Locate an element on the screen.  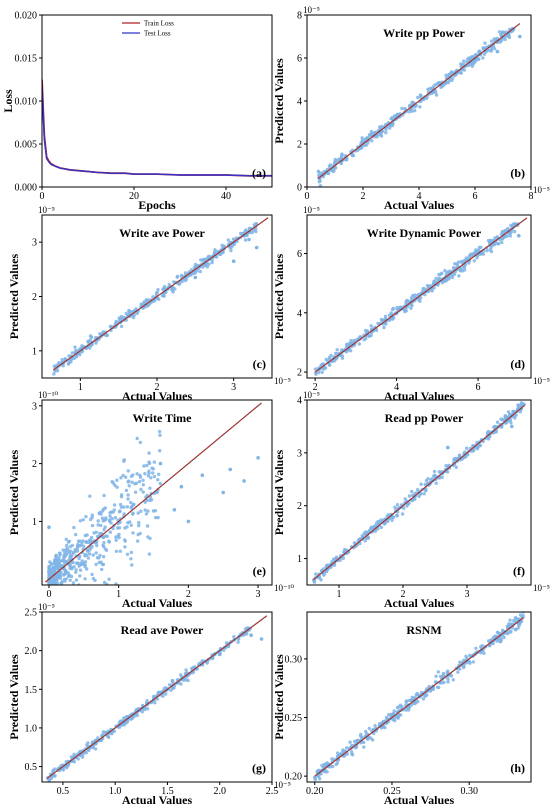
y-multiplier: 10⁻⁵ is located at coordinates (46, 607).